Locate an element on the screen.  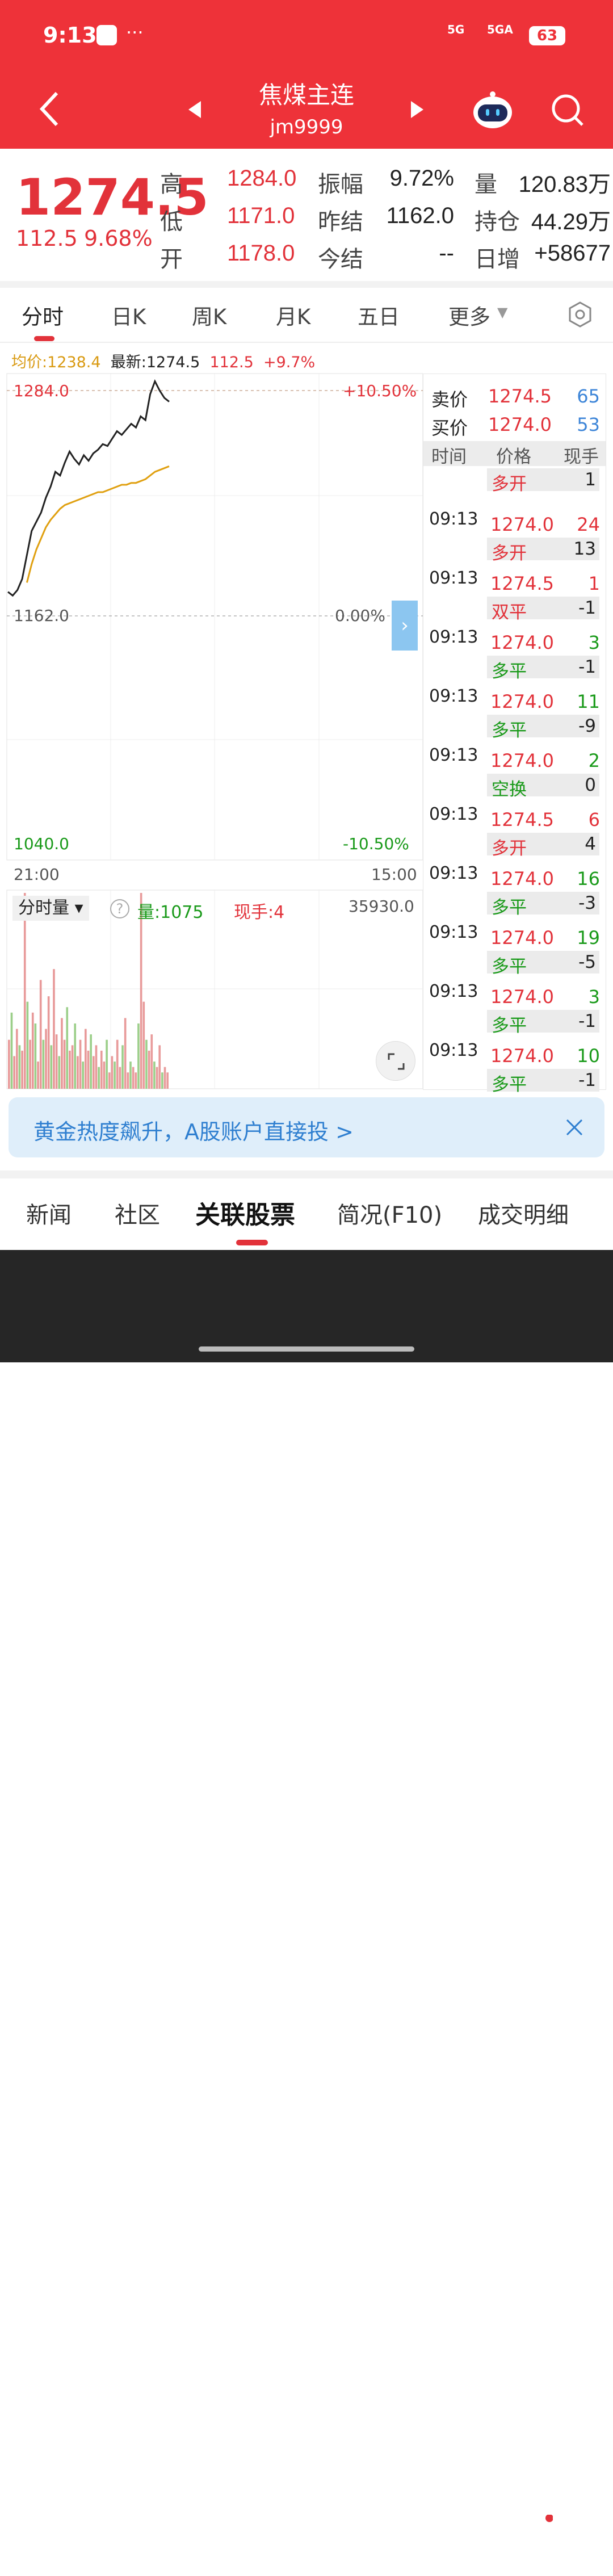
tab-5: 更多 is located at coordinates (469, 317).